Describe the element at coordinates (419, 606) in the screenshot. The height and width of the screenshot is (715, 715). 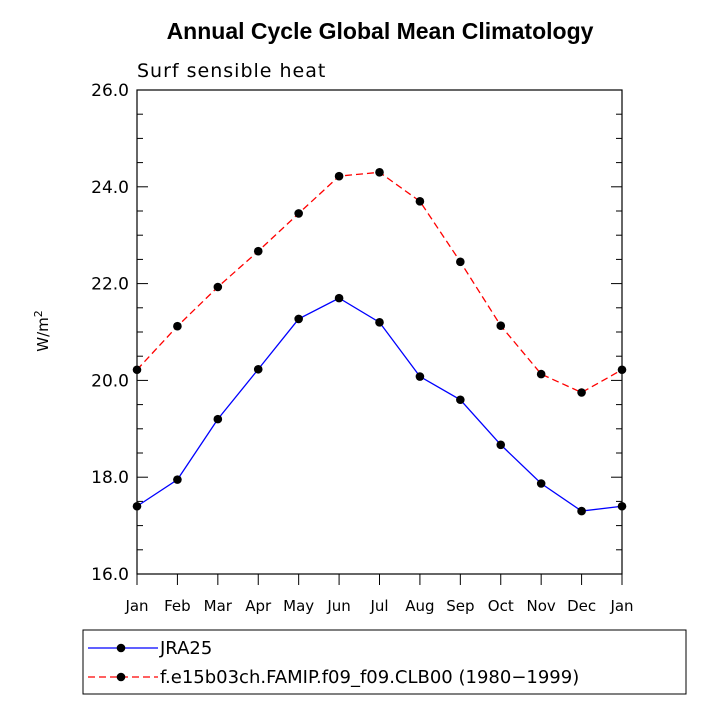
I see `x-tick-label: Aug` at that location.